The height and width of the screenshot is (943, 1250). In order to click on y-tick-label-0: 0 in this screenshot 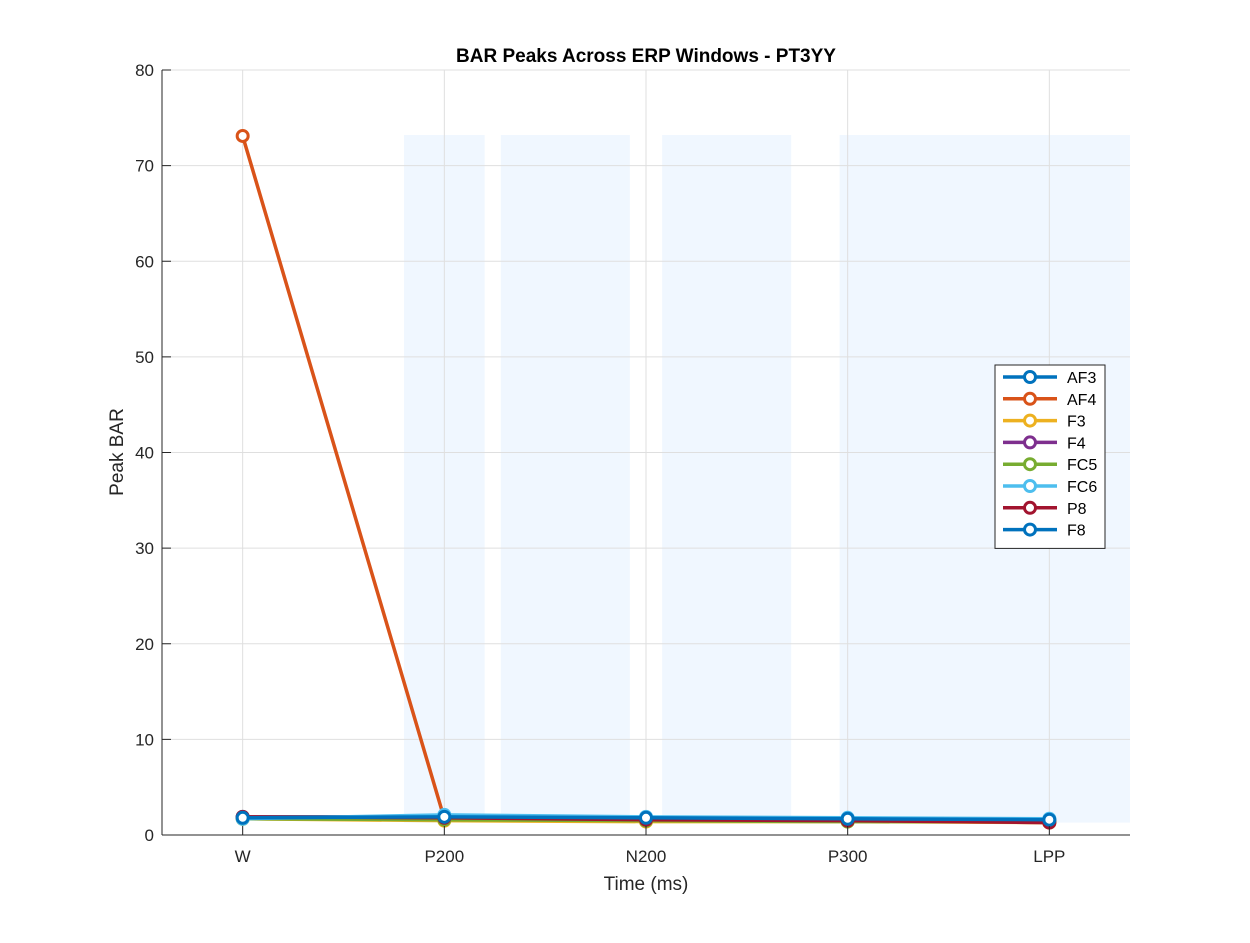, I will do `click(149, 835)`.